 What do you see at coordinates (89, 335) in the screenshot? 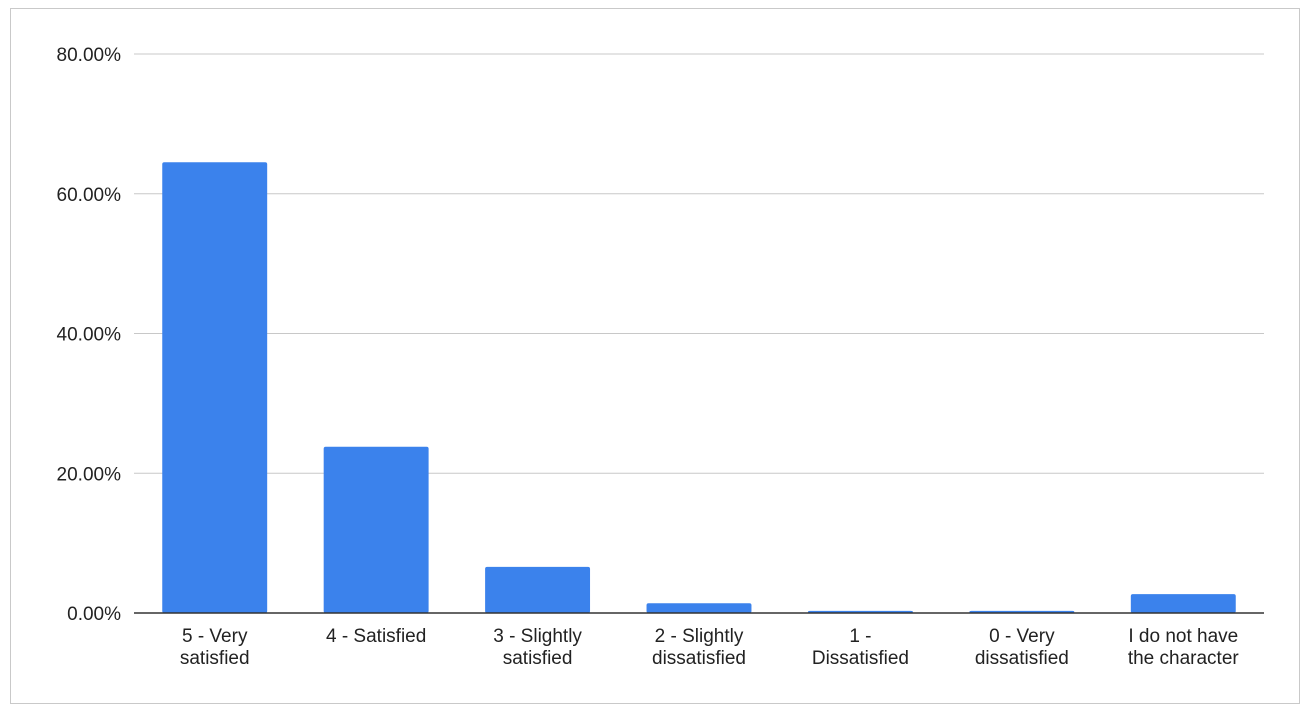
I see `y-tick-label: 40.00%` at bounding box center [89, 335].